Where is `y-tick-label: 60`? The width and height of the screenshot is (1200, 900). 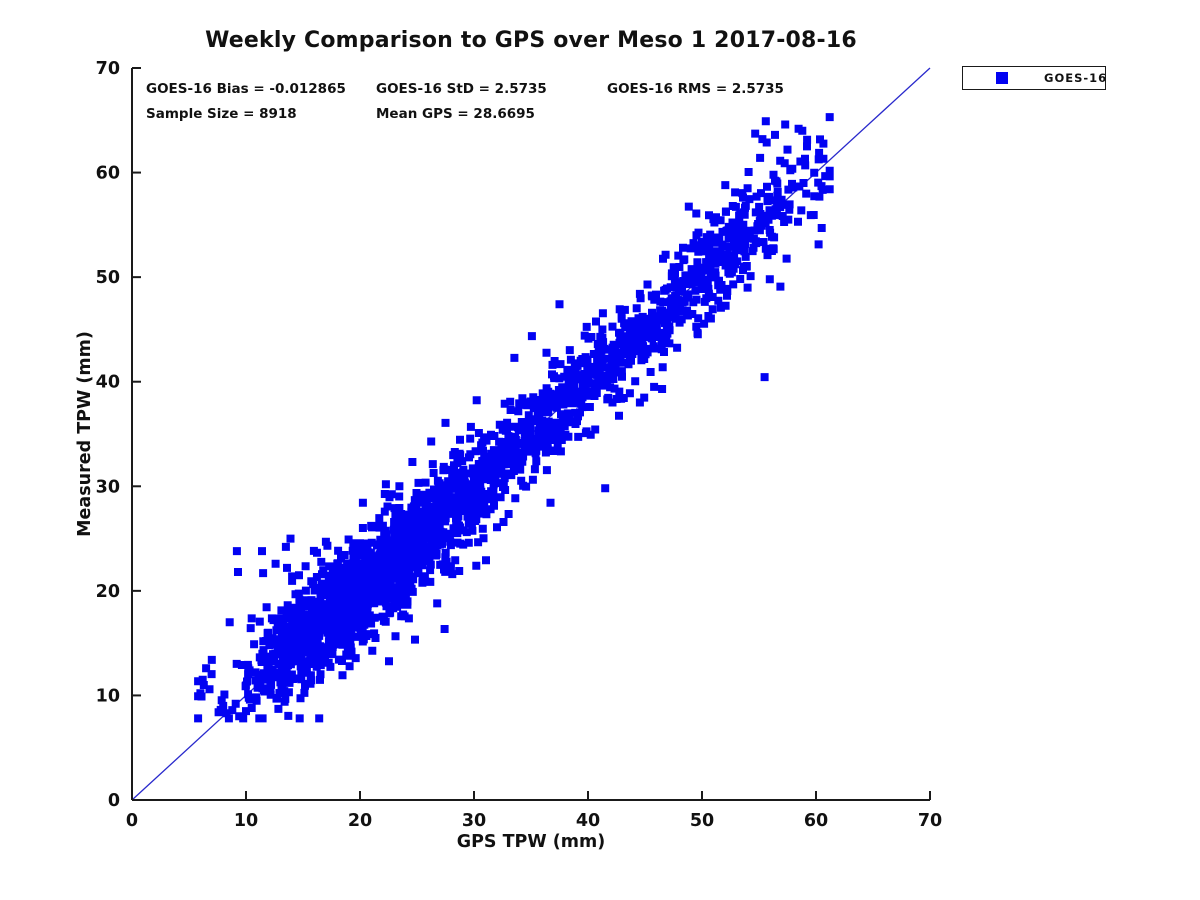
y-tick-label: 60 is located at coordinates (108, 174).